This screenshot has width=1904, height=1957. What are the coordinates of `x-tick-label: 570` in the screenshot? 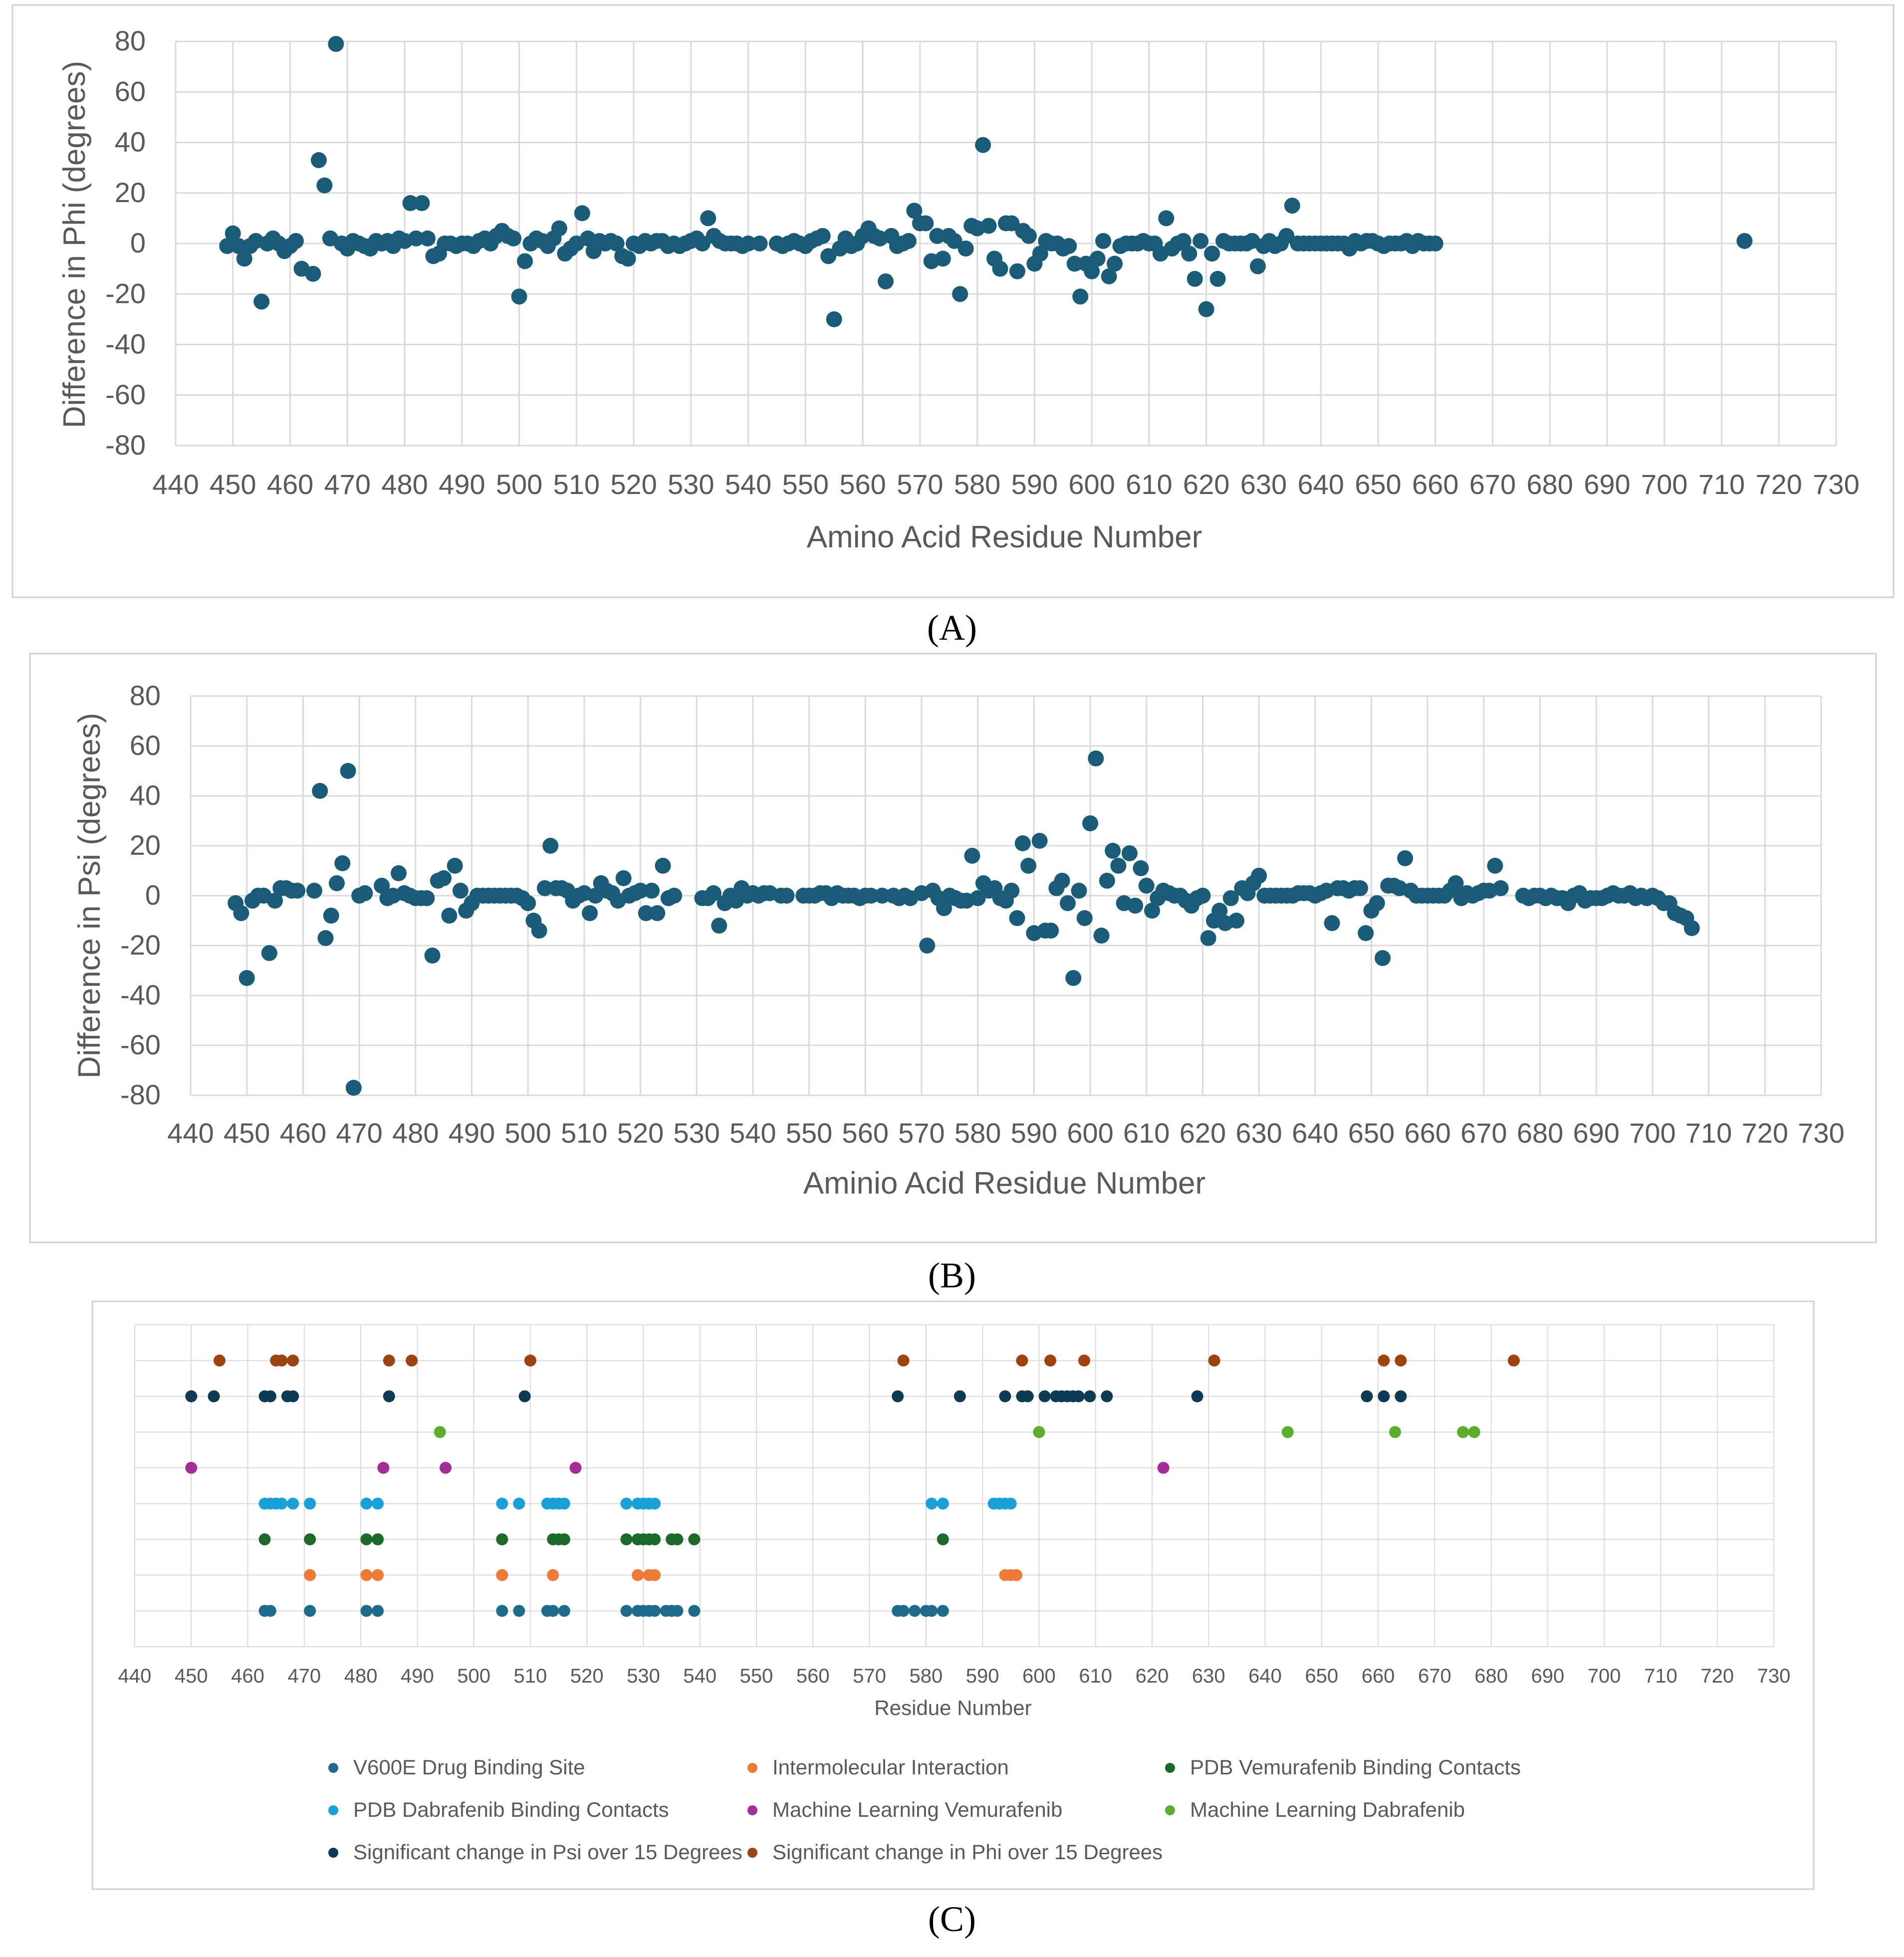 It's located at (869, 1676).